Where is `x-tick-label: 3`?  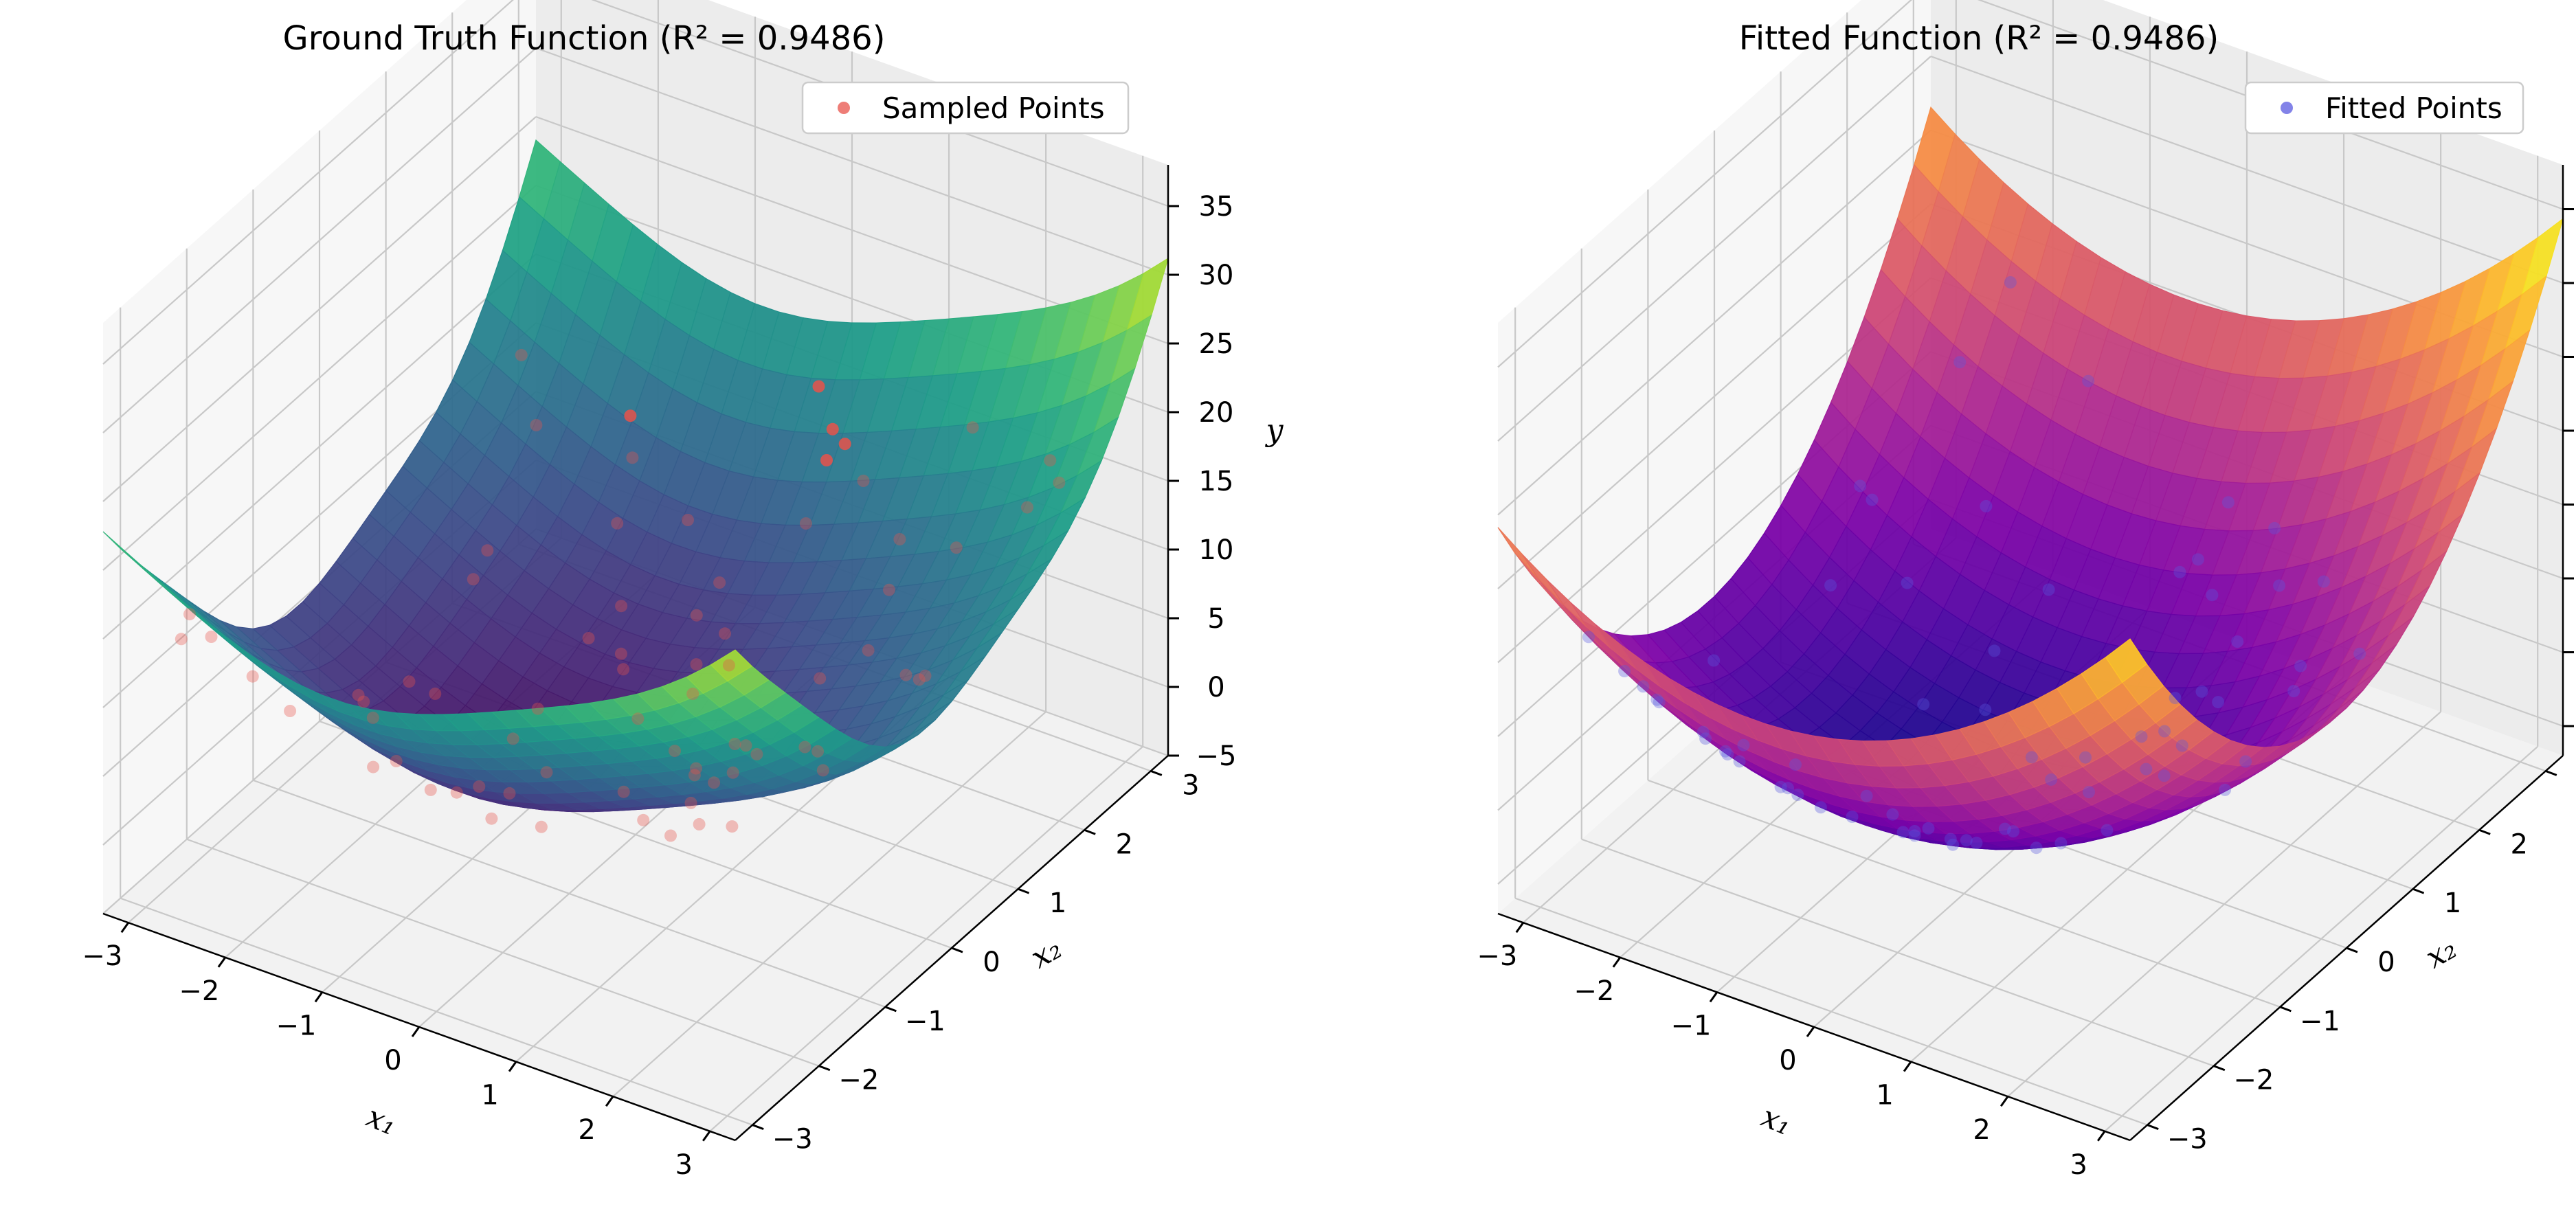
x-tick-label: 3 is located at coordinates (683, 1165).